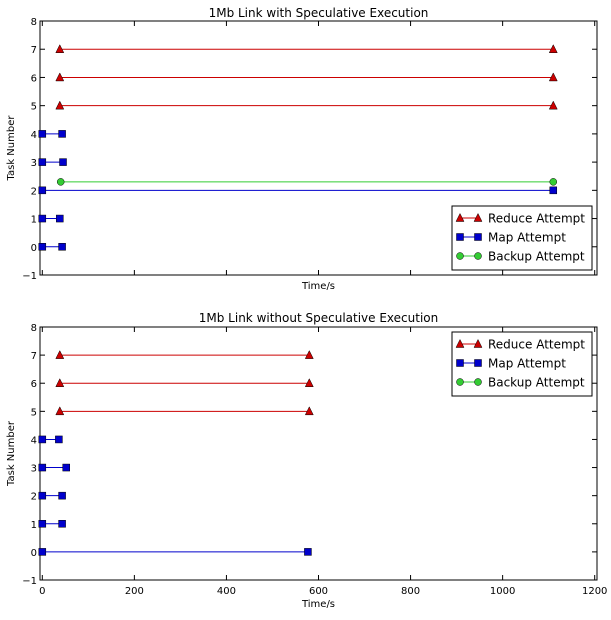 Image resolution: width=611 pixels, height=620 pixels. I want to click on x-tick-label: 400, so click(226, 591).